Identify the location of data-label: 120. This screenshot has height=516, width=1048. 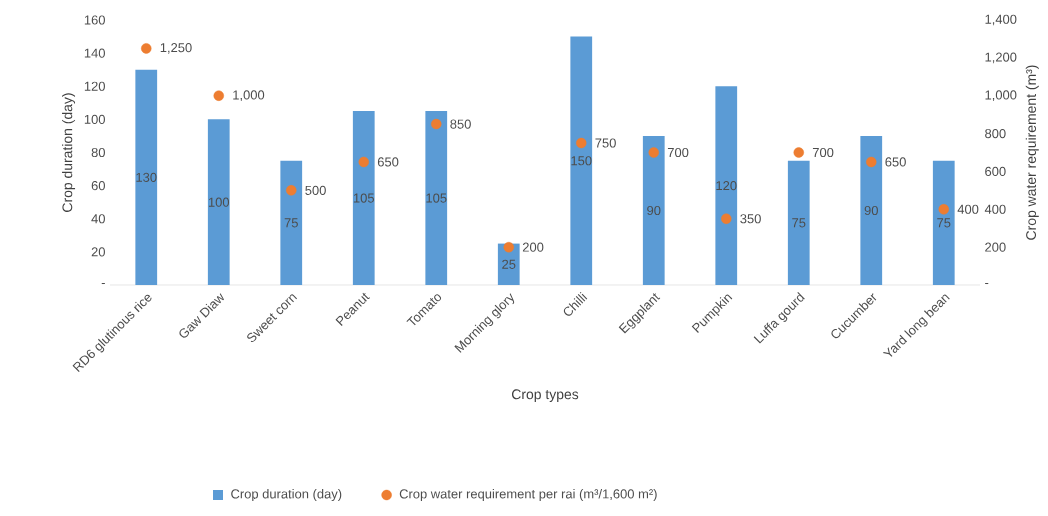
(726, 186).